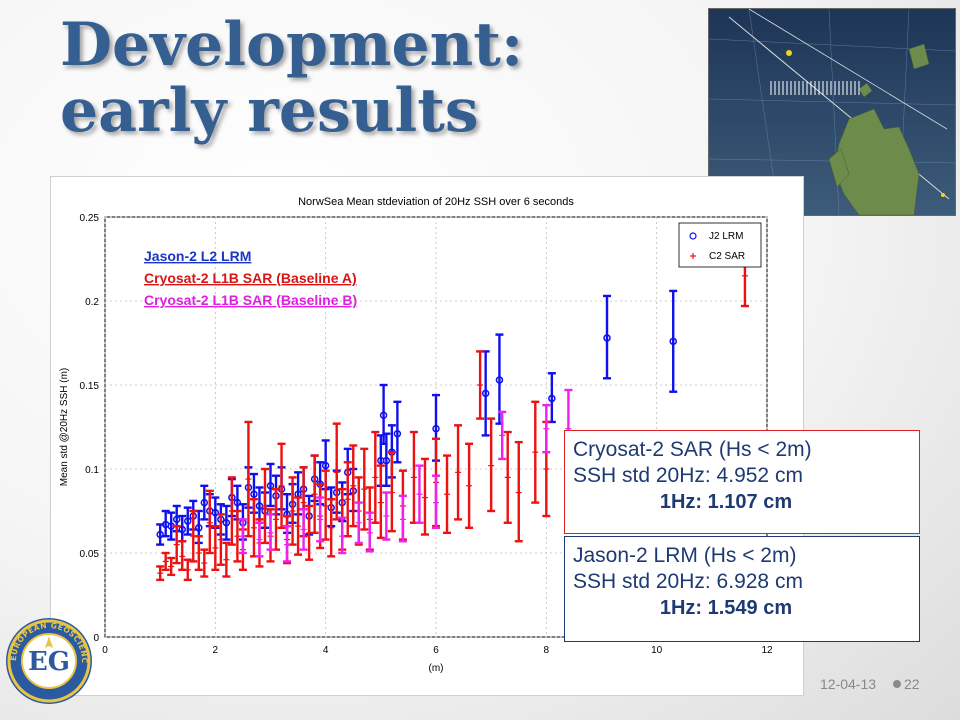  I want to click on x-tick-label: 10, so click(657, 650).